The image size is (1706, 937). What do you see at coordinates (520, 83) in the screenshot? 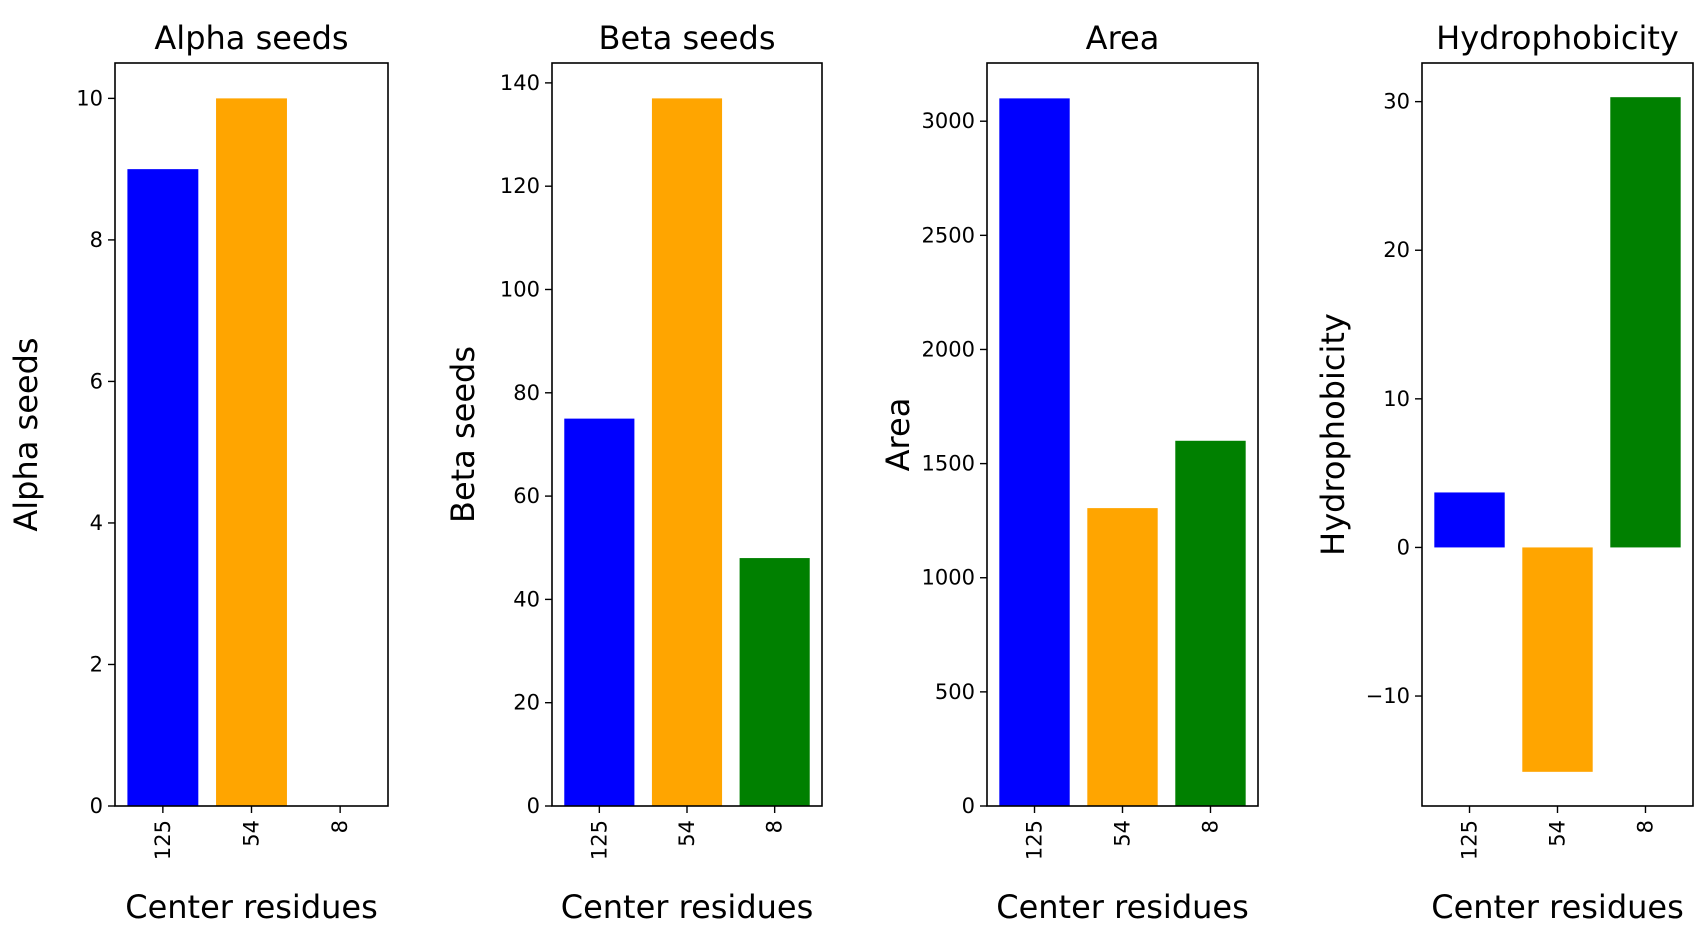
I see `y-tick-label: 140` at bounding box center [520, 83].